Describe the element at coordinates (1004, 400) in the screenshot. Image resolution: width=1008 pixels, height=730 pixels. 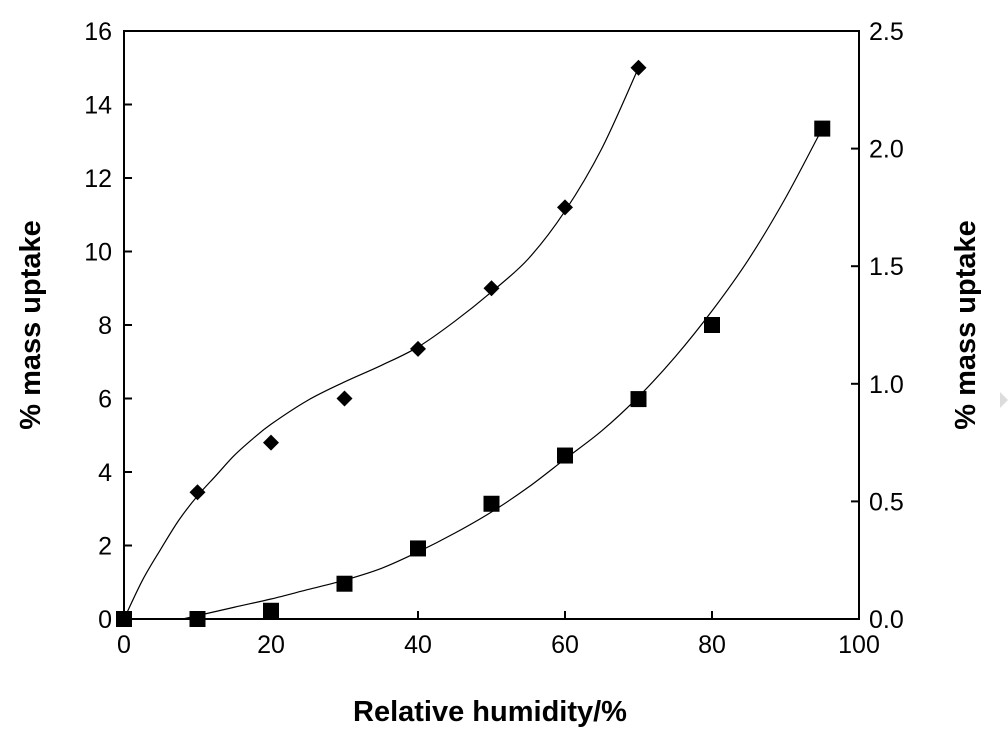
I see `decorative-arrow-icon` at that location.